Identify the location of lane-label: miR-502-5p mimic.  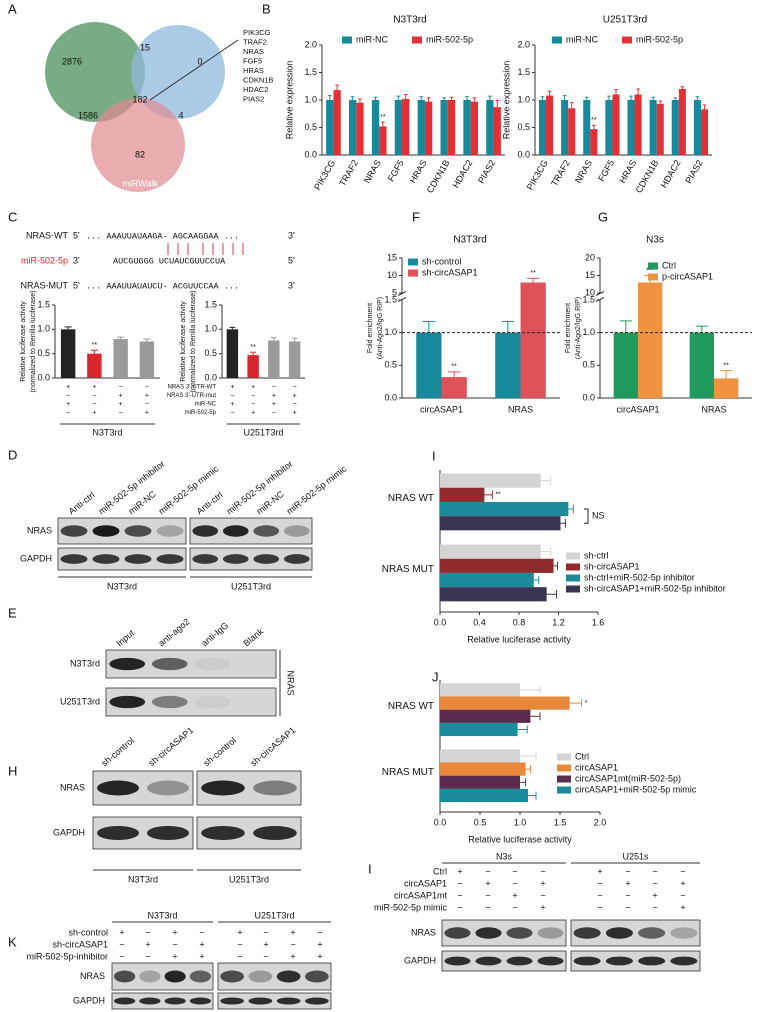
(189, 489).